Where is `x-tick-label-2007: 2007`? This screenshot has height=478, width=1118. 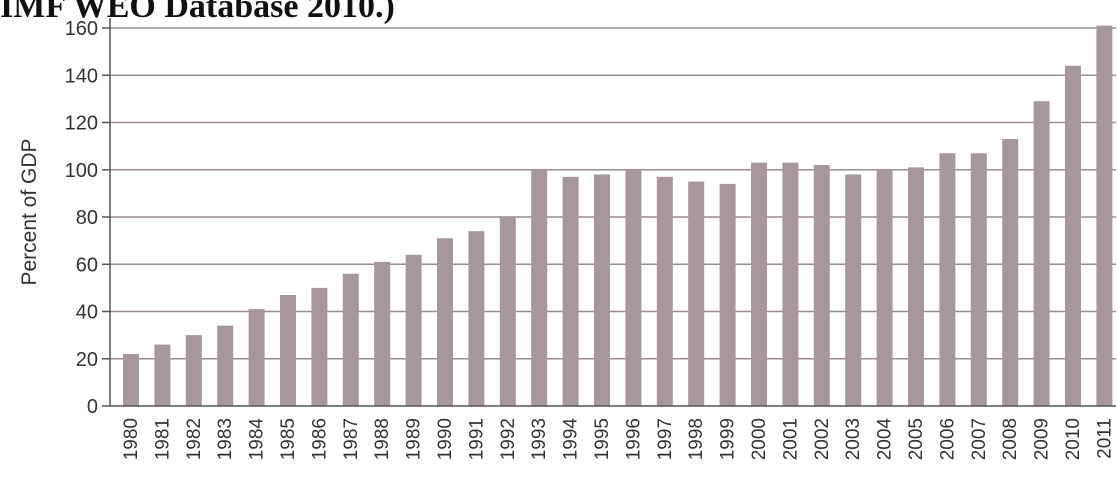
x-tick-label-2007: 2007 is located at coordinates (979, 439).